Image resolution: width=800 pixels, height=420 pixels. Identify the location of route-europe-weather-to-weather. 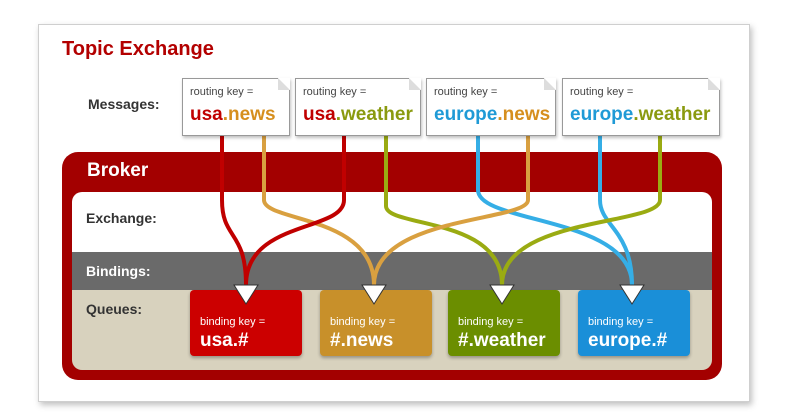
(581, 209).